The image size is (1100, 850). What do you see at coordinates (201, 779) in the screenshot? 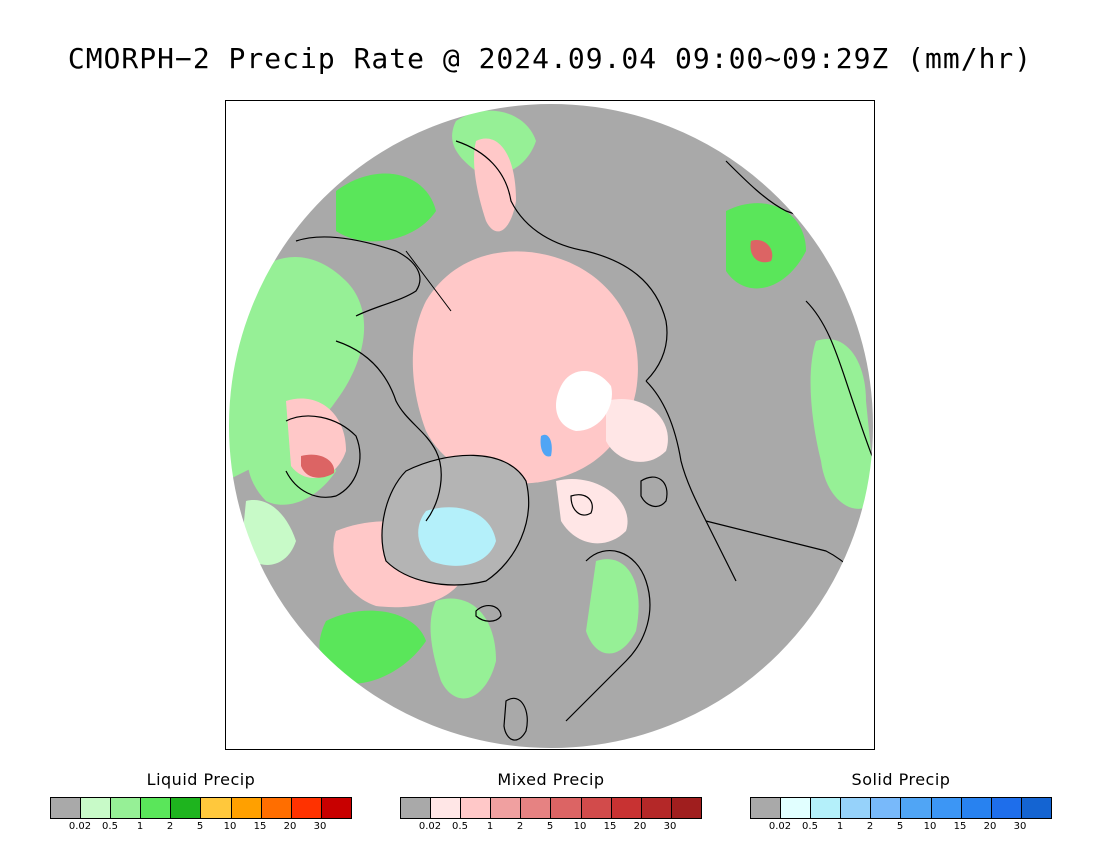
I see `legend-title: Liquid Precip` at bounding box center [201, 779].